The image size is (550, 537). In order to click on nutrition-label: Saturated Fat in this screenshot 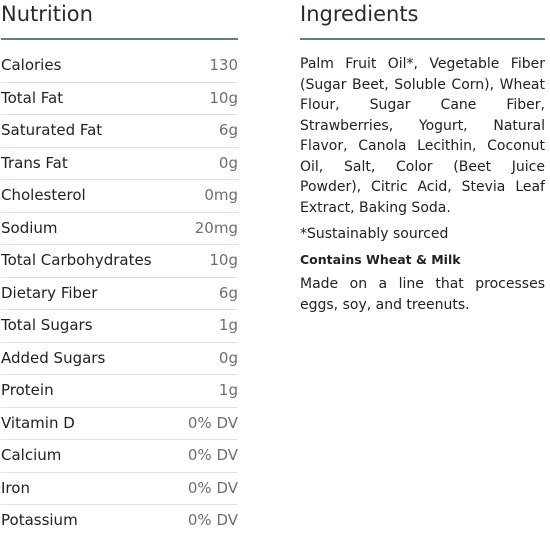, I will do `click(52, 130)`.